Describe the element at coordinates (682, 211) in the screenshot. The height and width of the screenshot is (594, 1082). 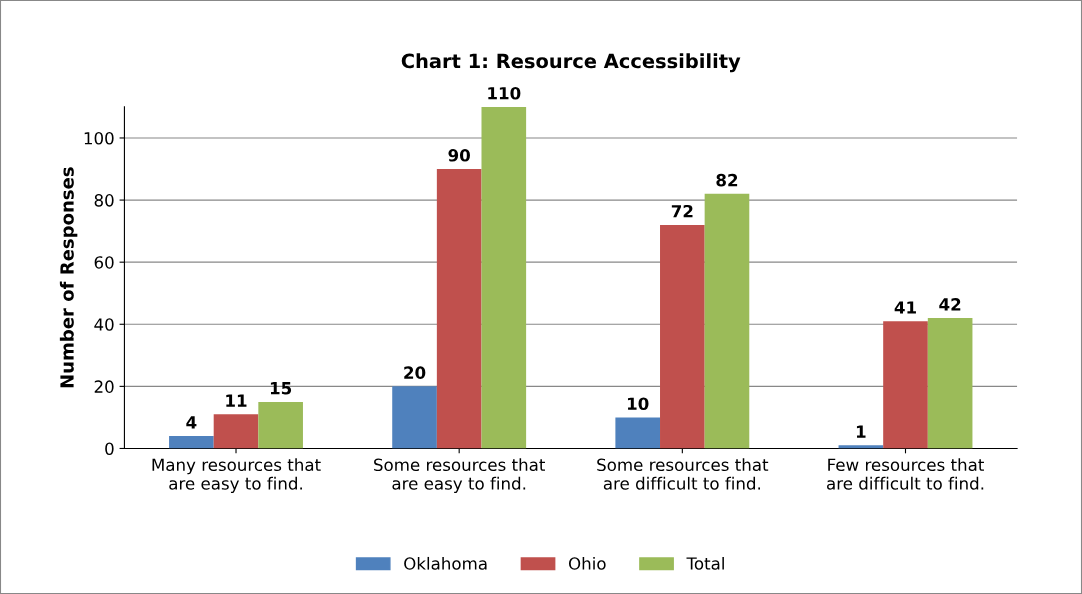
I see `data-label: 72` at that location.